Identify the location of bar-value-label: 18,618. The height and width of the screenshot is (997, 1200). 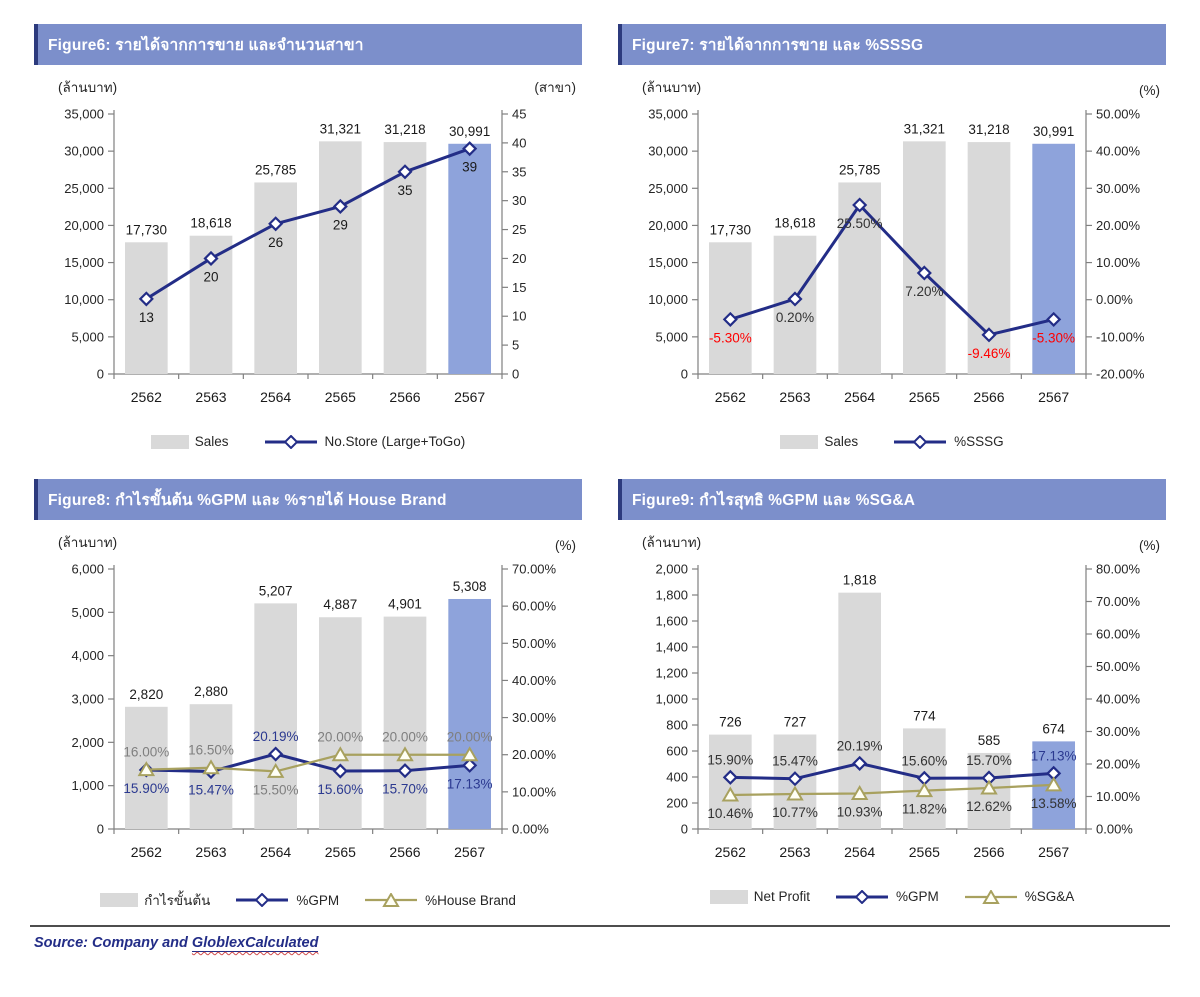
(794, 223).